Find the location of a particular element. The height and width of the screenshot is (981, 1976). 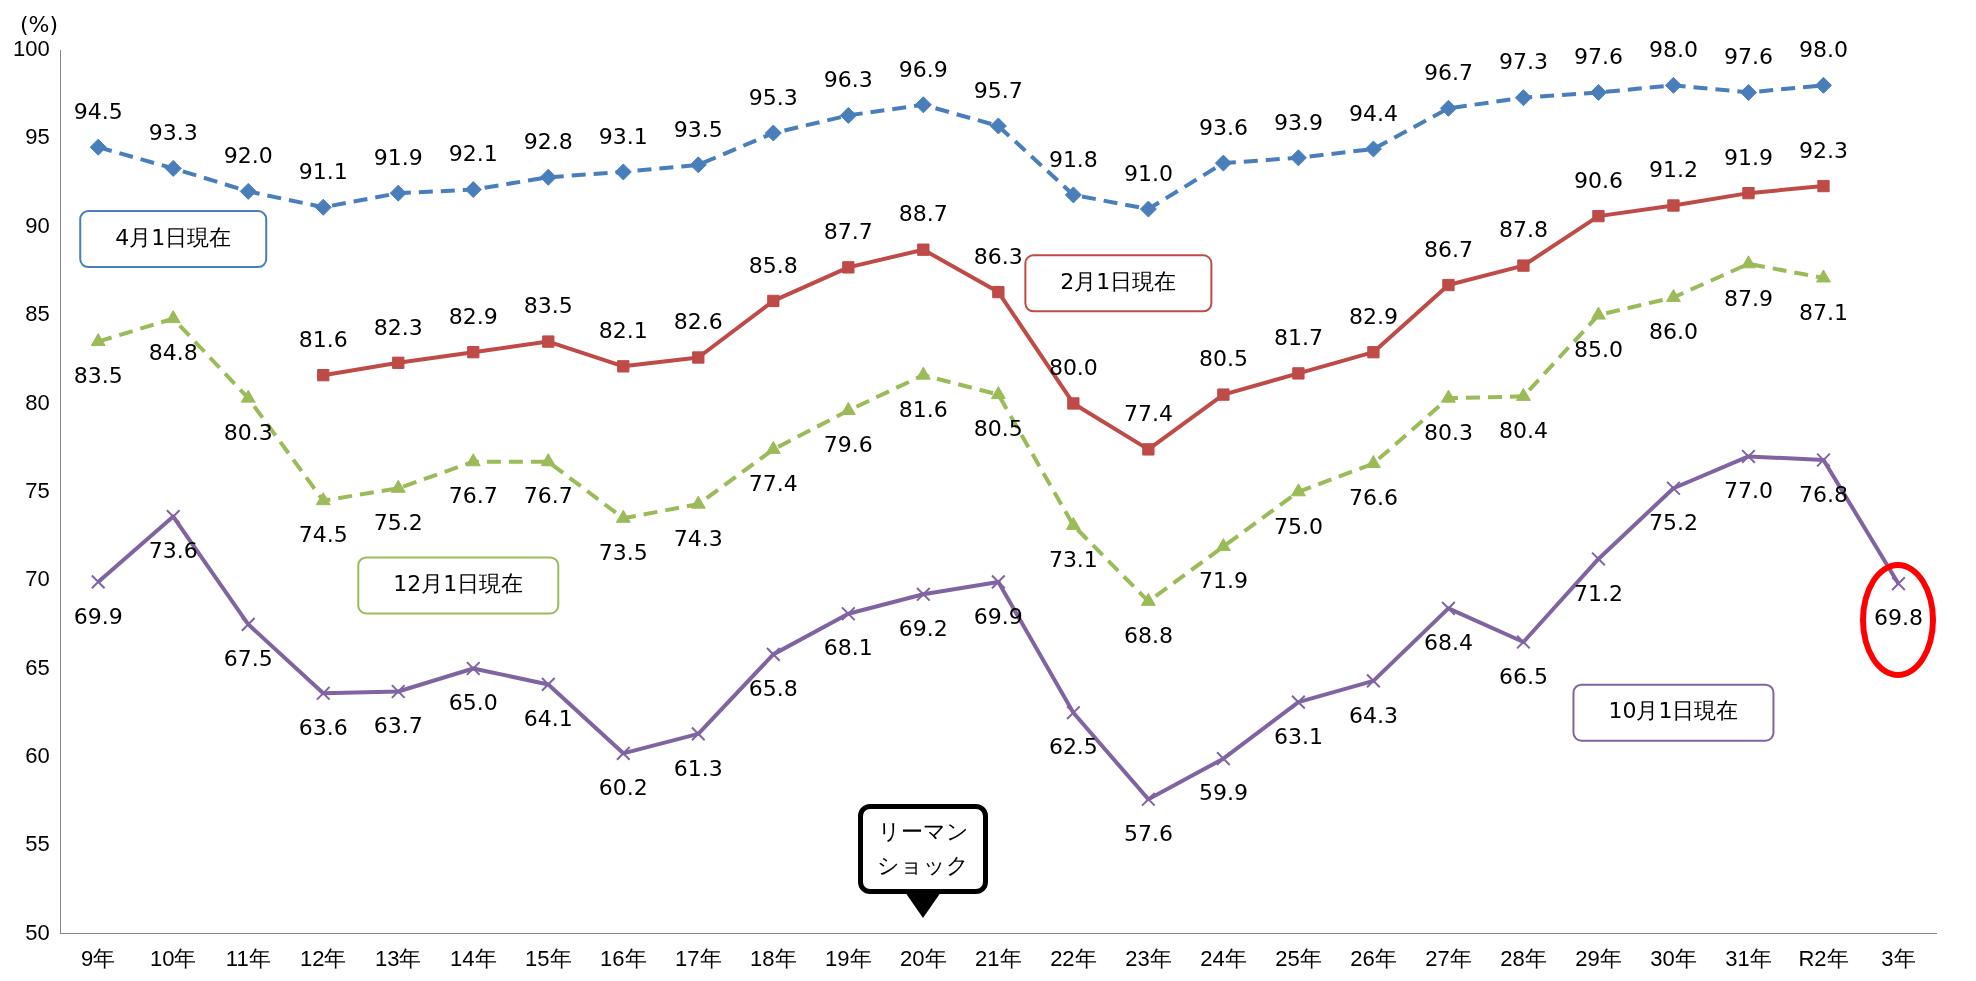

data-label: 71.9 is located at coordinates (1223, 581).